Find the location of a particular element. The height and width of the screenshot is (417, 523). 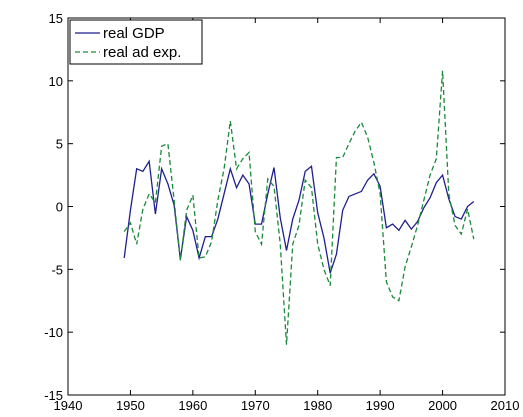

y-tick-label: -5 is located at coordinates (57, 269).